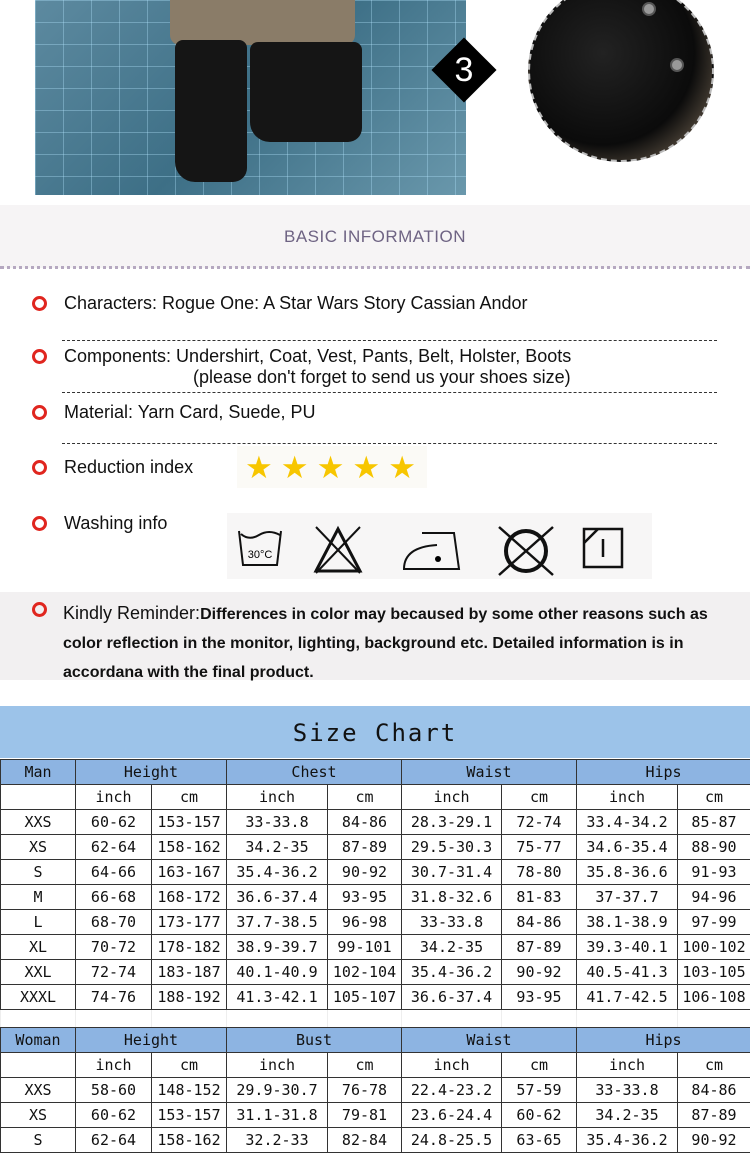 The image size is (750, 1153). Describe the element at coordinates (489, 1040) in the screenshot. I see `column-header: Waist` at that location.